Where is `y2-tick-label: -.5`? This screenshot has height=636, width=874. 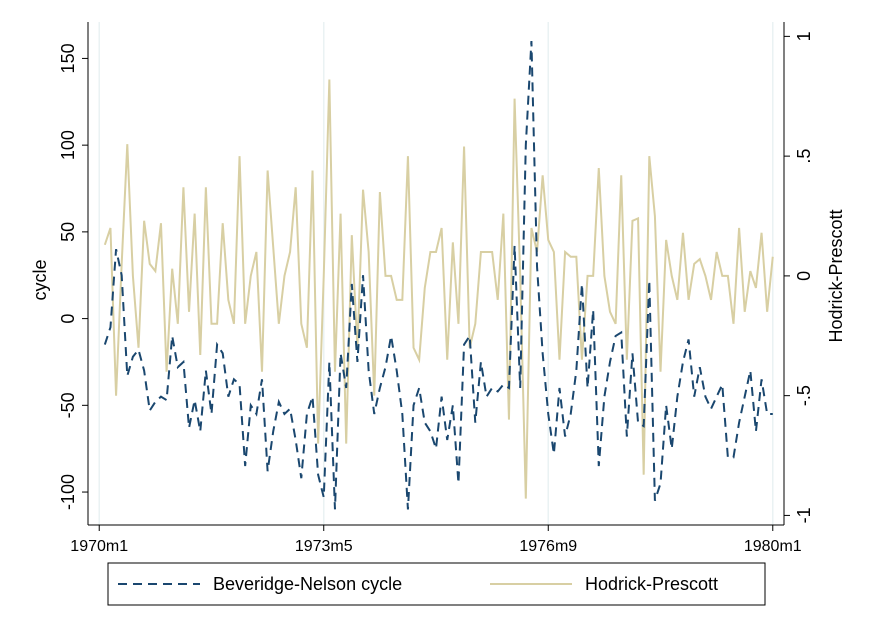 y2-tick-label: -.5 is located at coordinates (804, 395).